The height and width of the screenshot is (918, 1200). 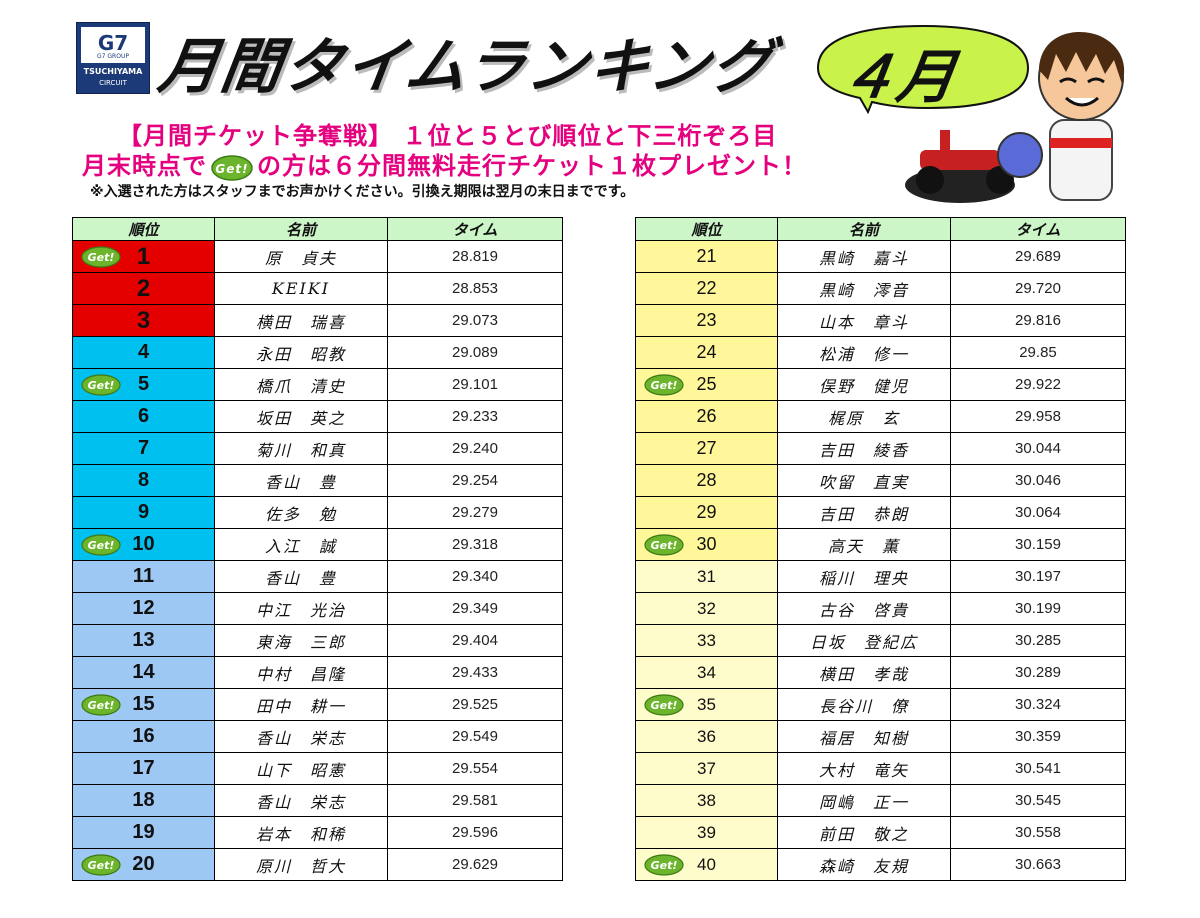 What do you see at coordinates (706, 640) in the screenshot?
I see `rank-cell: 33` at bounding box center [706, 640].